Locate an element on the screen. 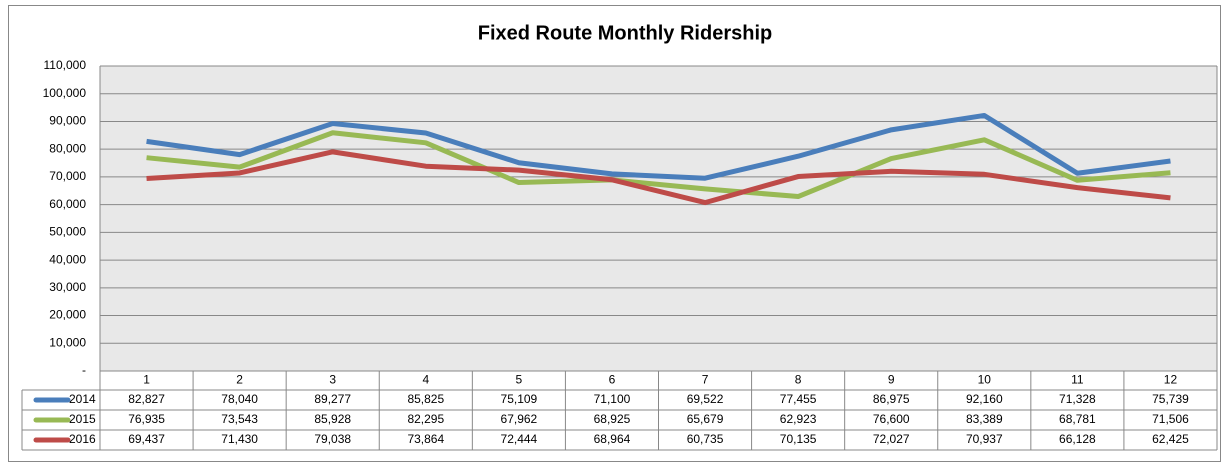 This screenshot has height=467, width=1222. y-tick-label: 80,000 is located at coordinates (67, 148).